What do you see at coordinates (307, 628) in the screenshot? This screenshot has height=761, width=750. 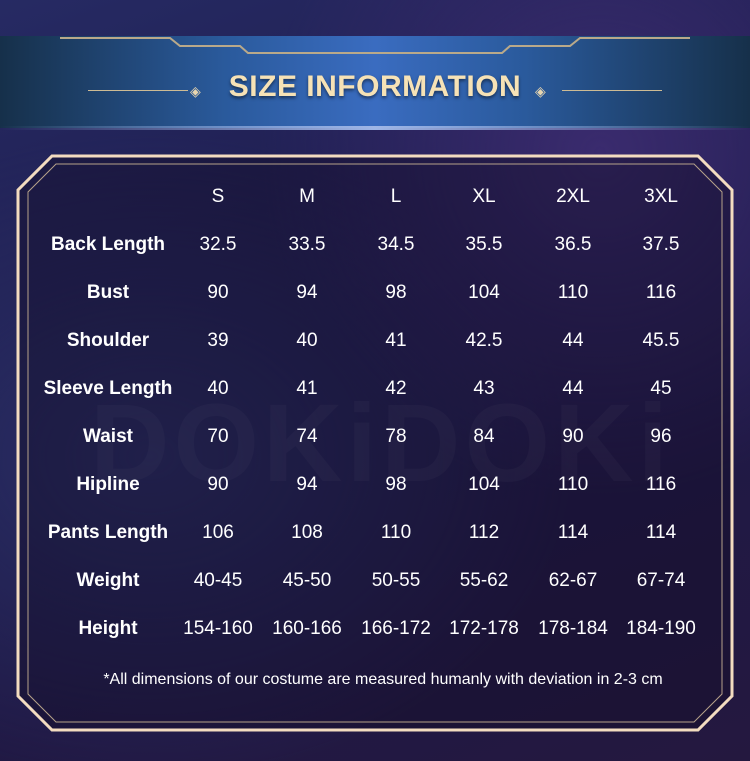 I see `table-cell: 160-166` at bounding box center [307, 628].